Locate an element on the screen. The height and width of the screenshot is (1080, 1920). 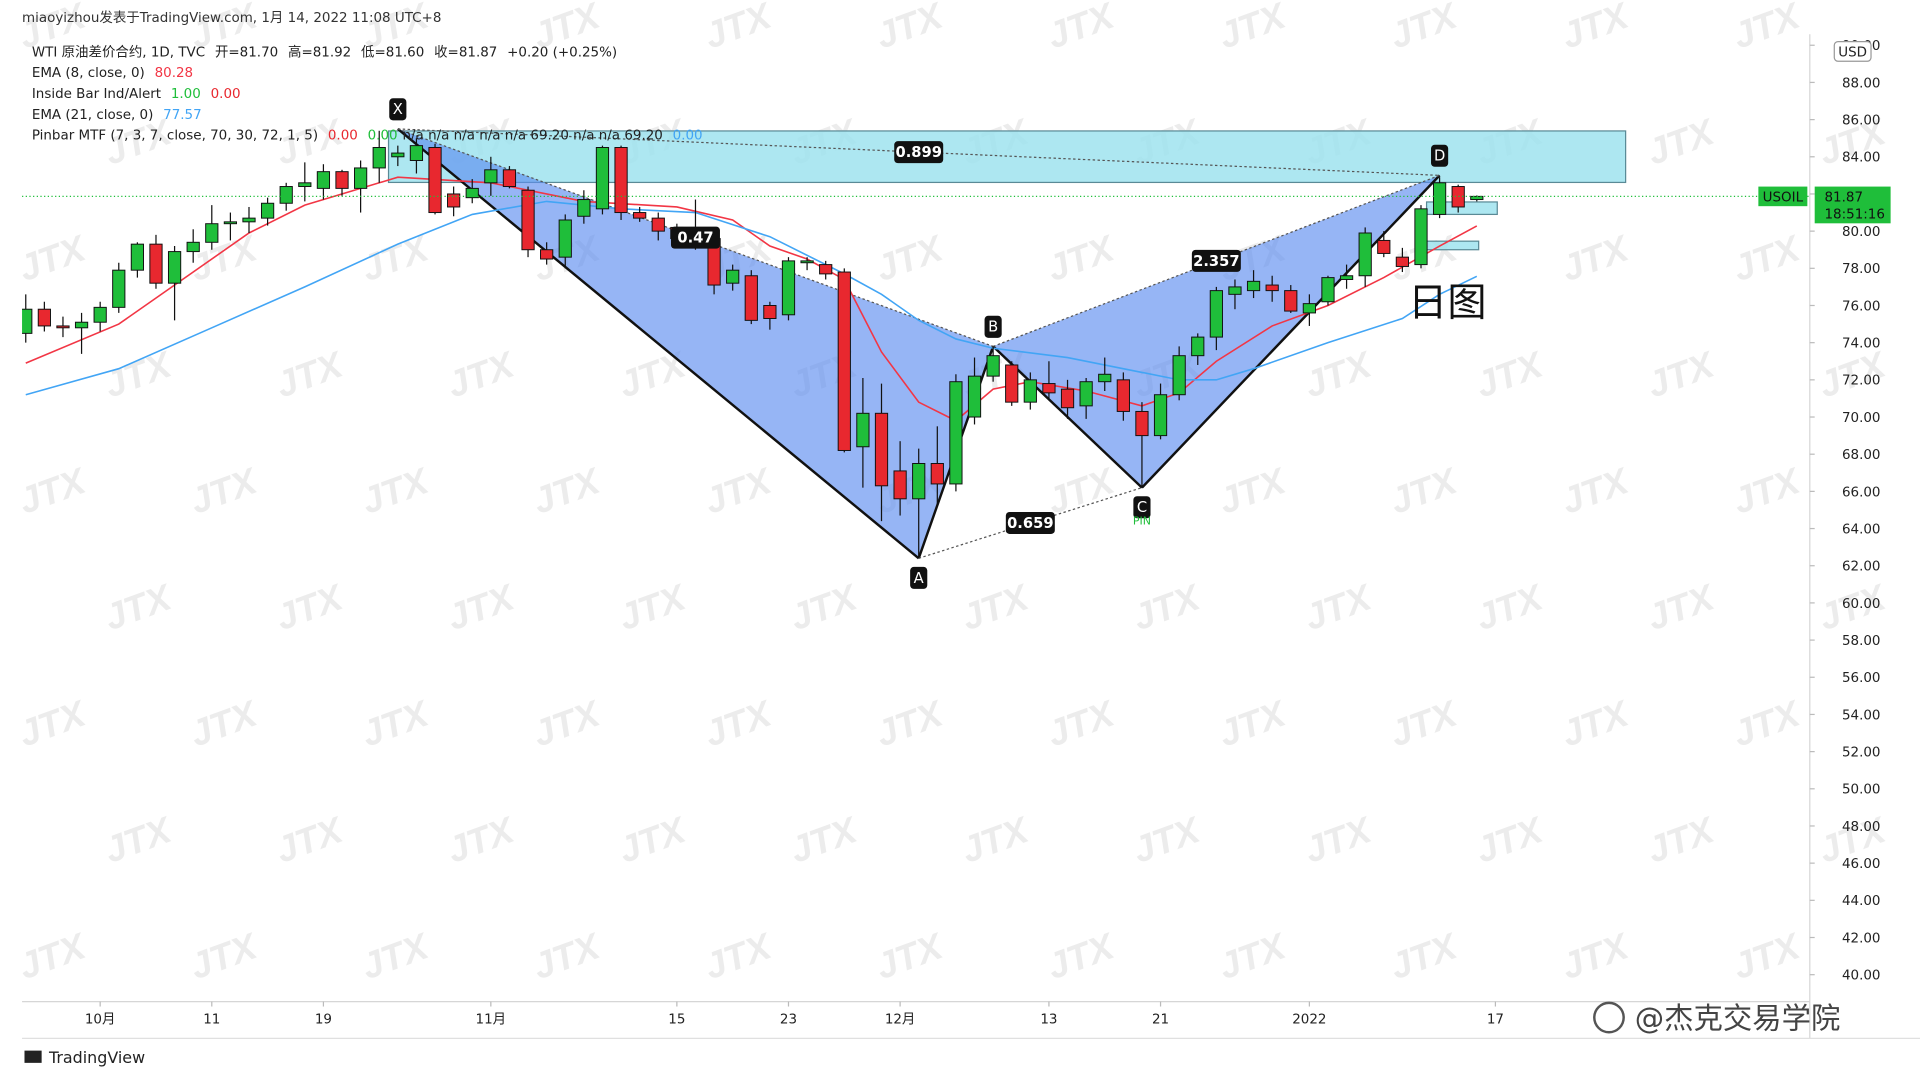
legend-line: EMA (8, close, 0) 80.28 is located at coordinates (112, 73).